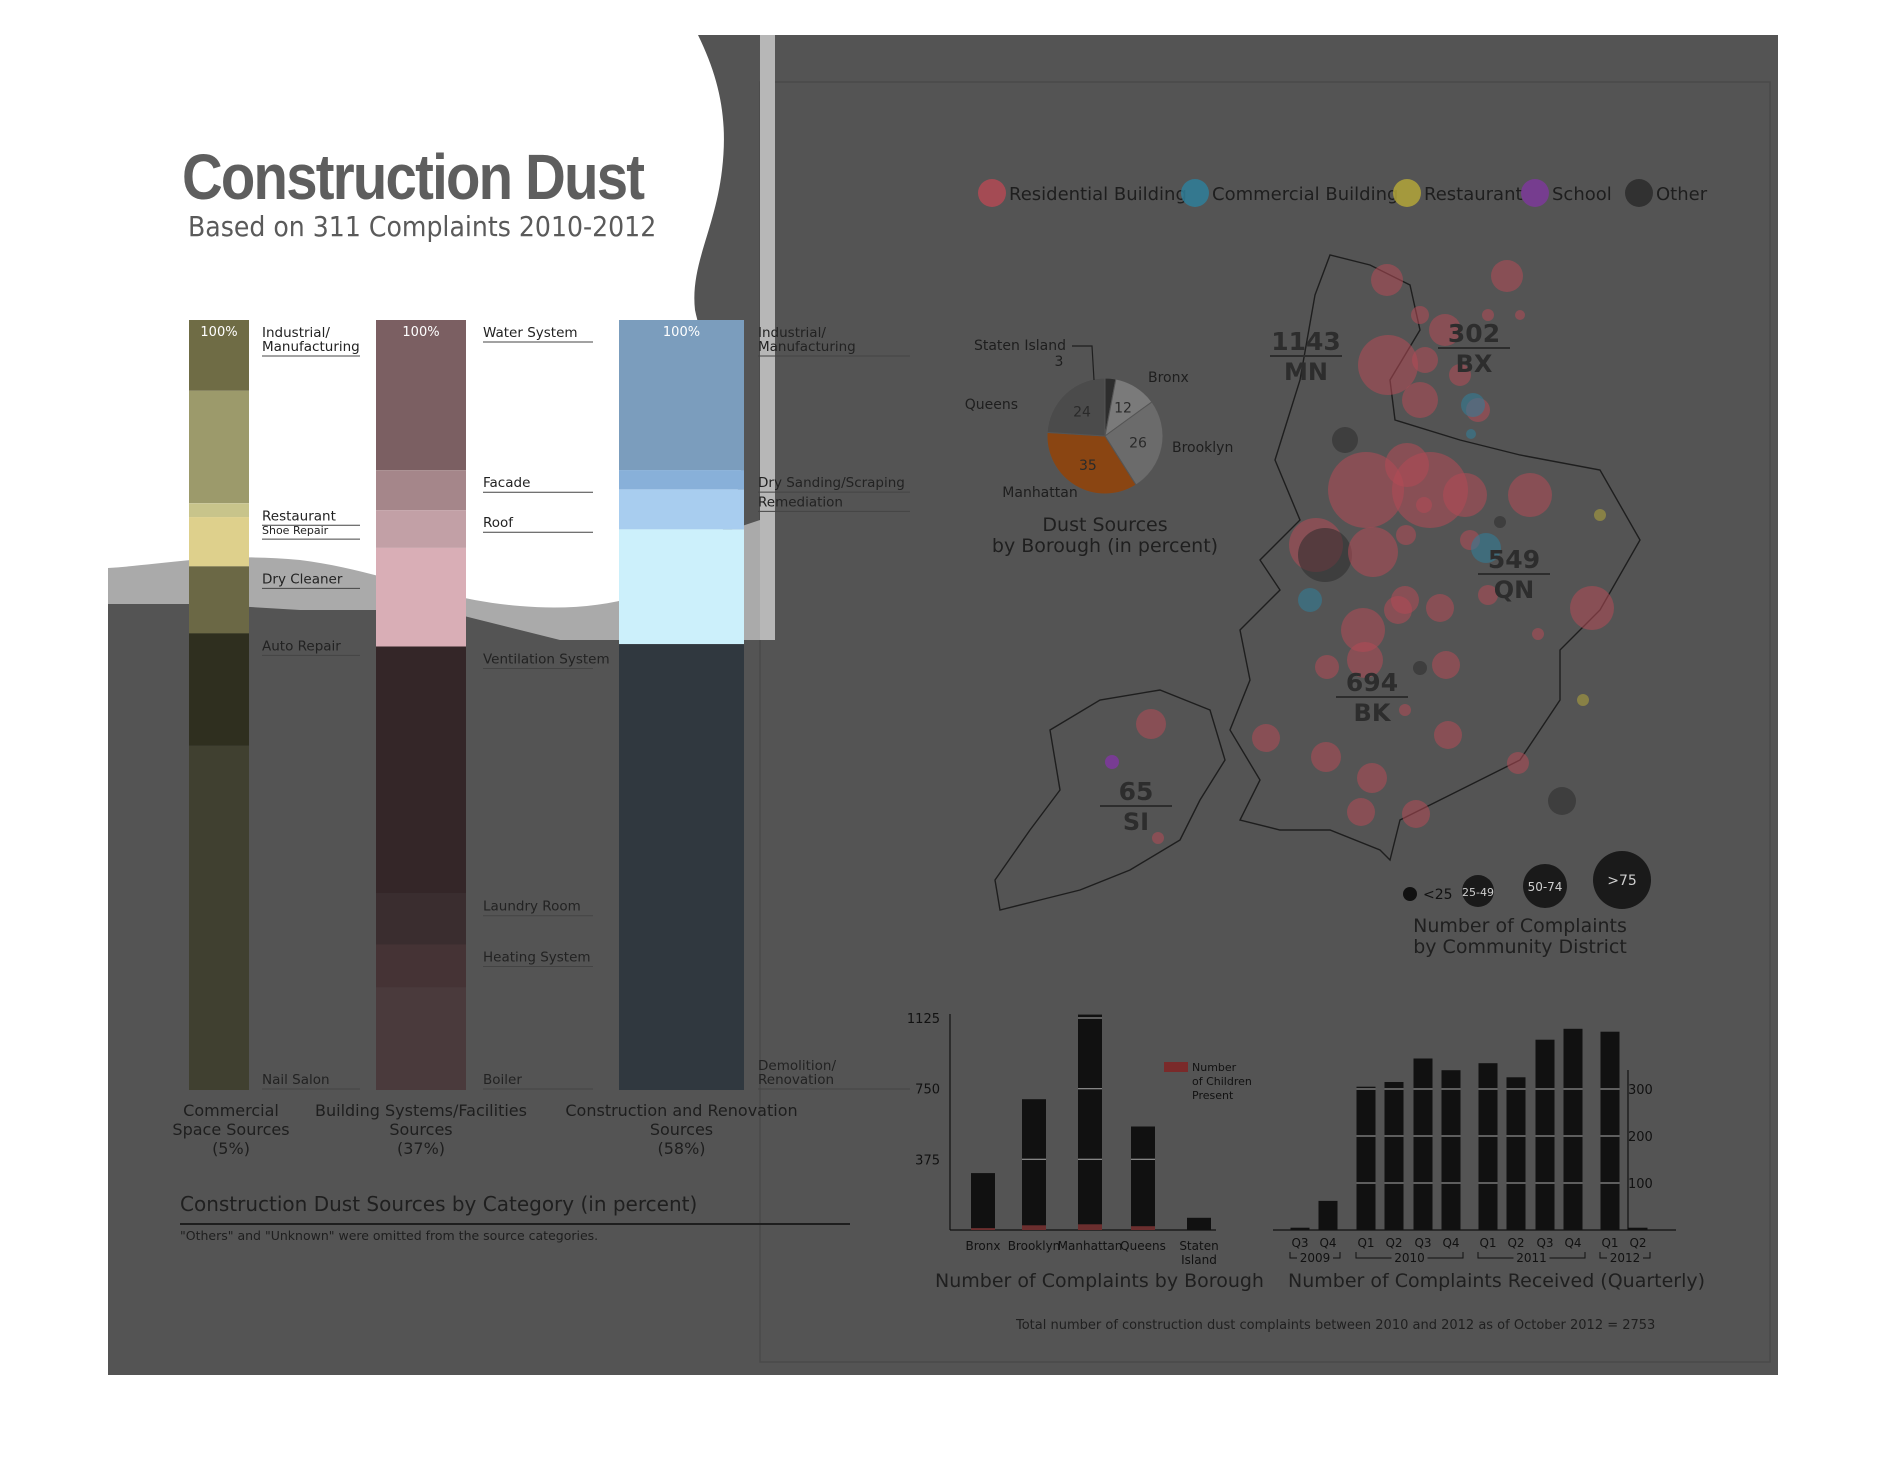 The width and height of the screenshot is (1878, 1466). Describe the element at coordinates (1315, 1258) in the screenshot. I see `year-label: 2009` at that location.